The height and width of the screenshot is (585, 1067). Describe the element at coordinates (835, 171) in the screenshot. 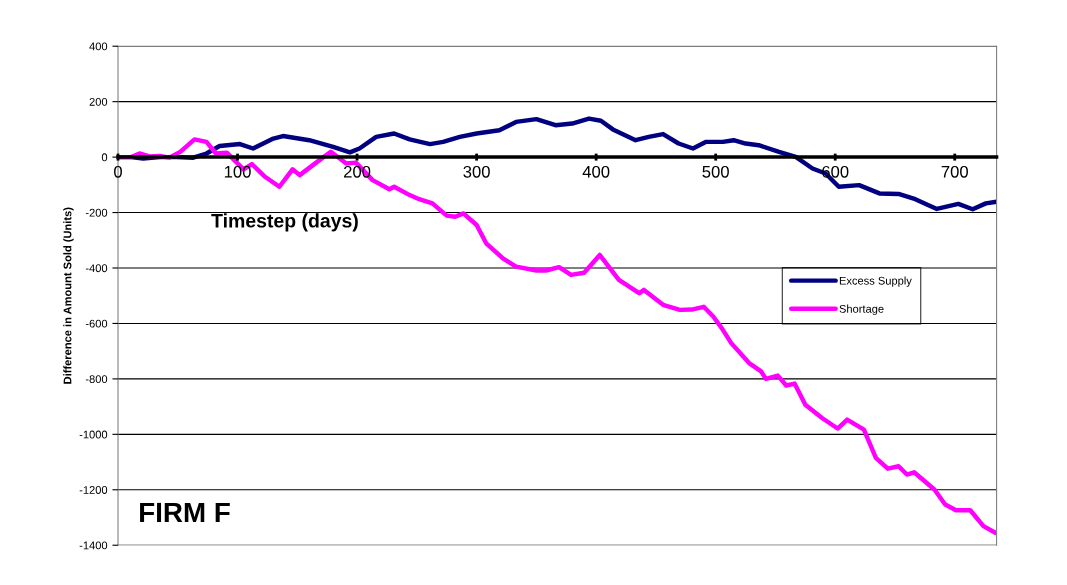

I see `x-tick-label: 600` at that location.